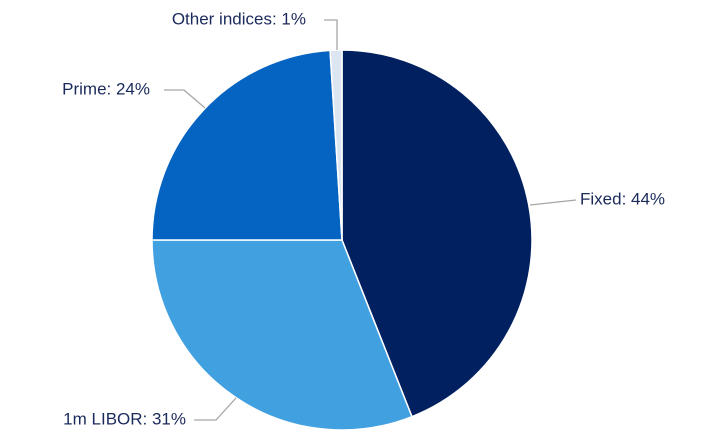 The height and width of the screenshot is (435, 717). What do you see at coordinates (124, 418) in the screenshot?
I see `slice-label: 1m LIBOR: 31%` at bounding box center [124, 418].